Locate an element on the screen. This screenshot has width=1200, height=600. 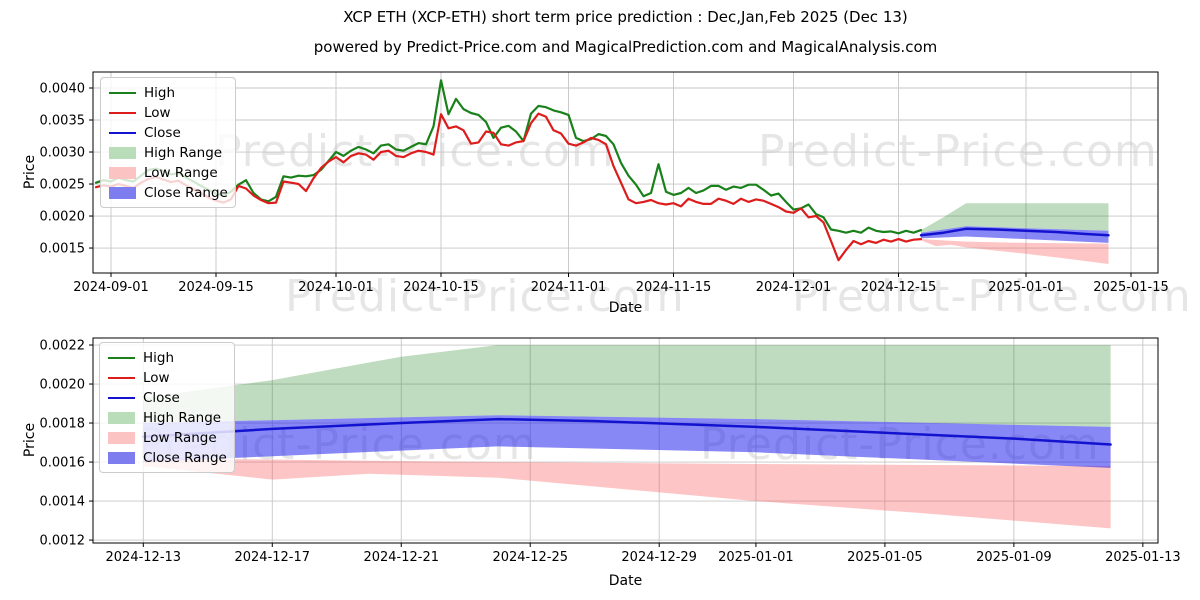
y-tick-label: 0.0040 is located at coordinates (63, 89).